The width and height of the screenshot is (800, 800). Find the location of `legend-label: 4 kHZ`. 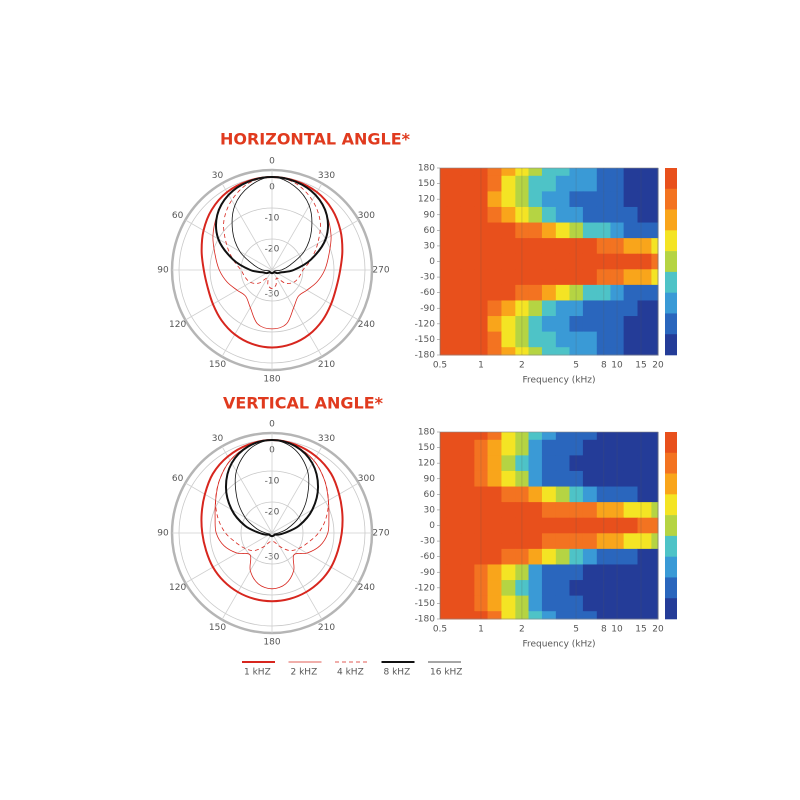

legend-label: 4 kHZ is located at coordinates (350, 673).